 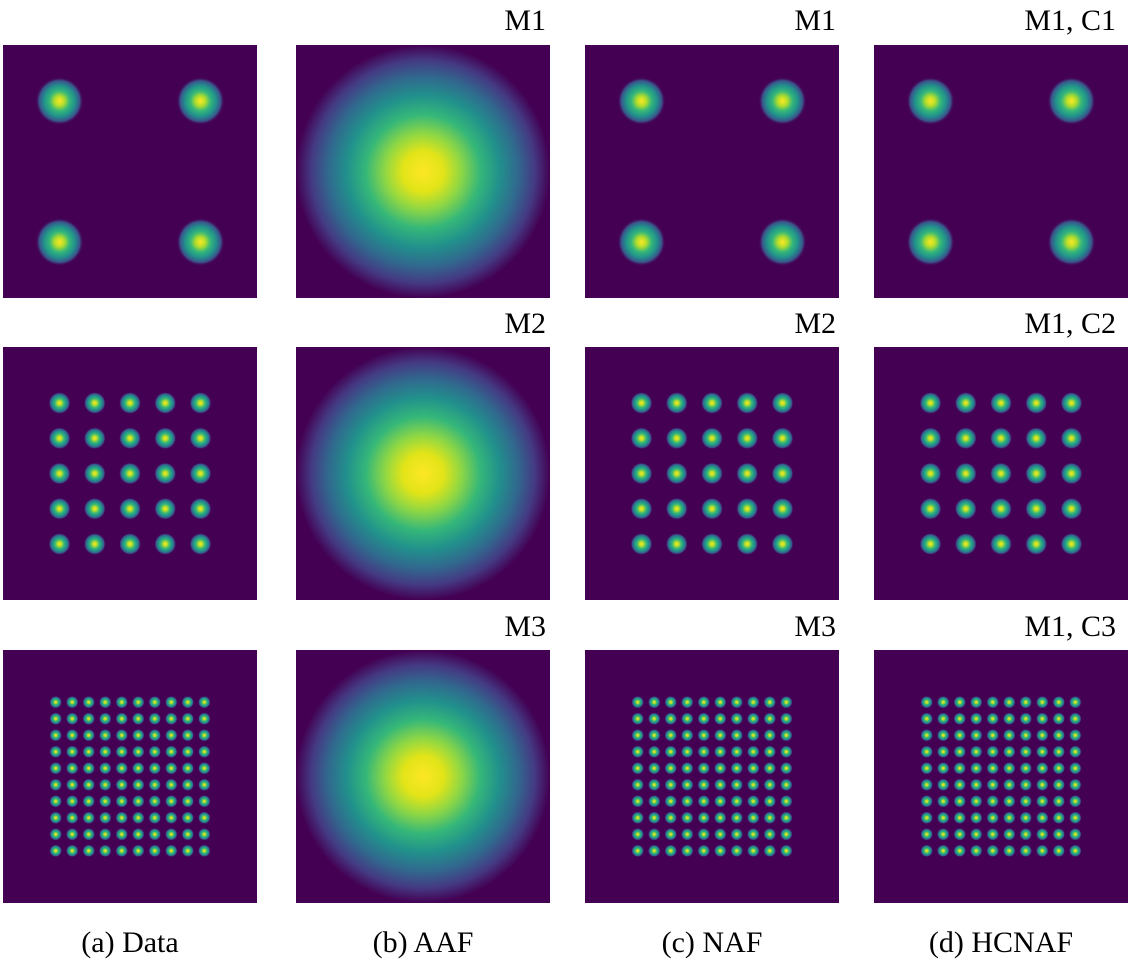 What do you see at coordinates (1001, 776) in the screenshot?
I see `panel-hcnaf-row3` at bounding box center [1001, 776].